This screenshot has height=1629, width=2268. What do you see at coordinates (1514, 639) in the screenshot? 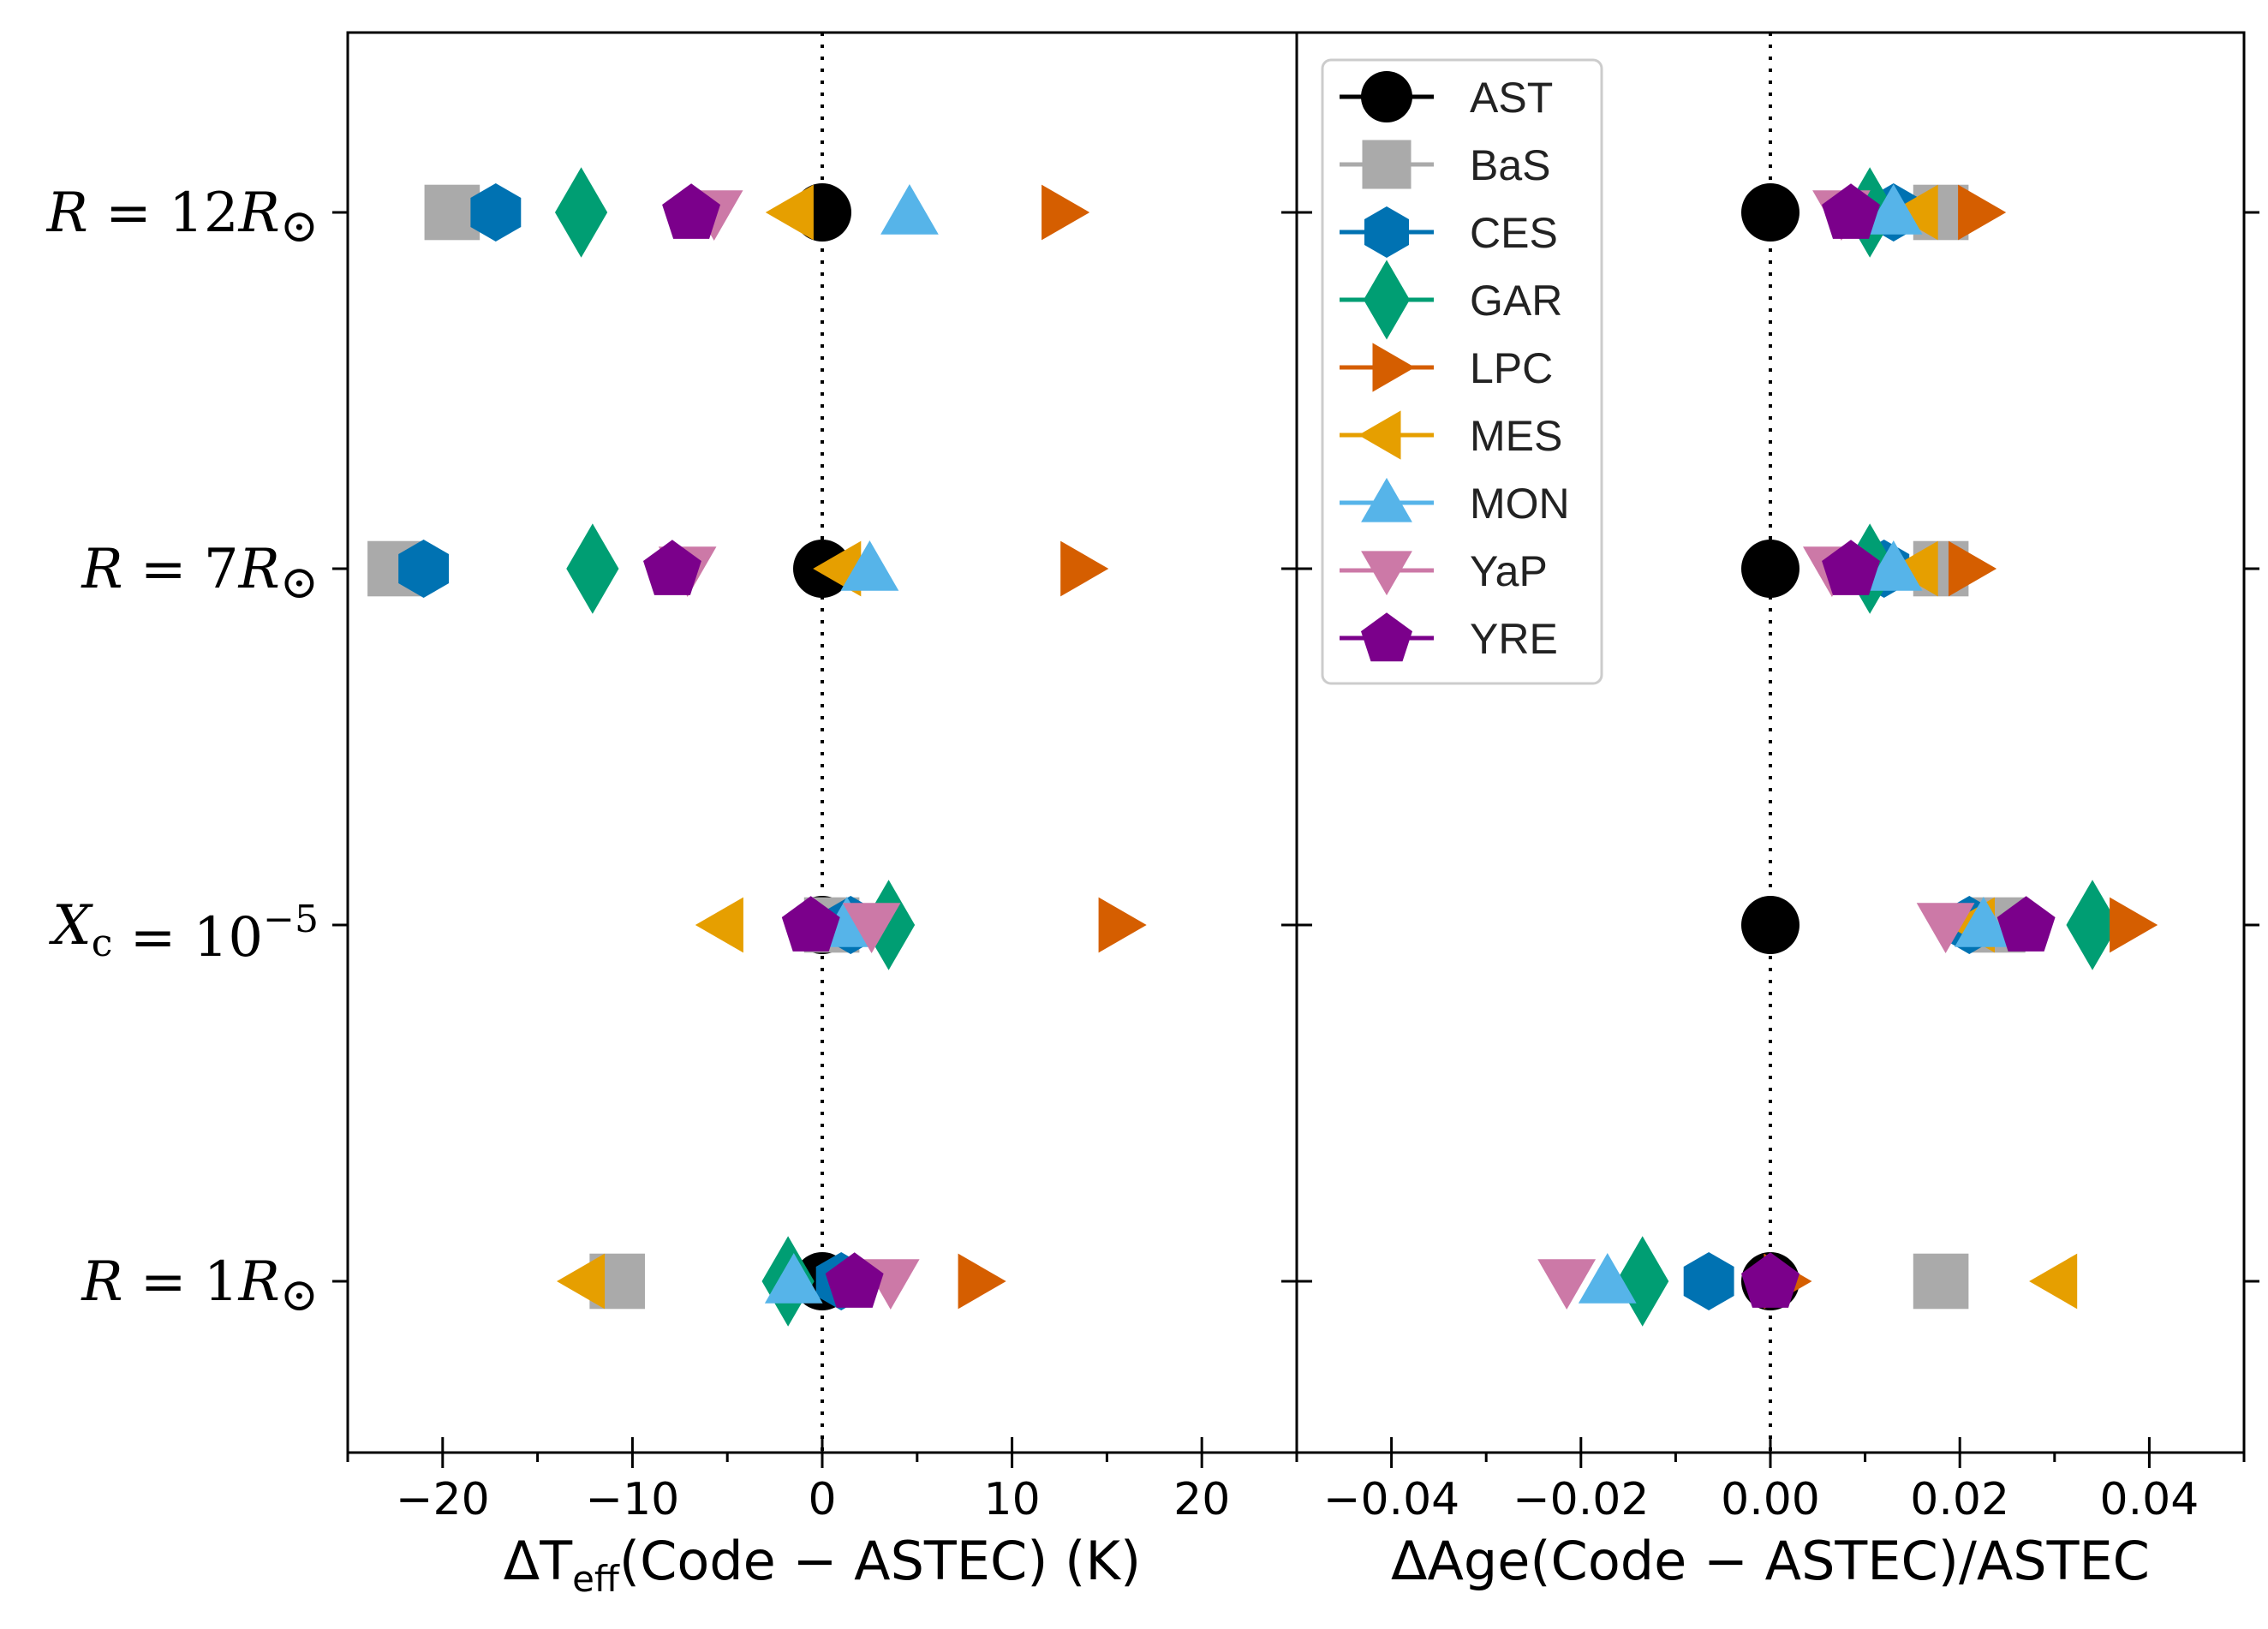
I see `legend-label-yre: YRE` at bounding box center [1514, 639].